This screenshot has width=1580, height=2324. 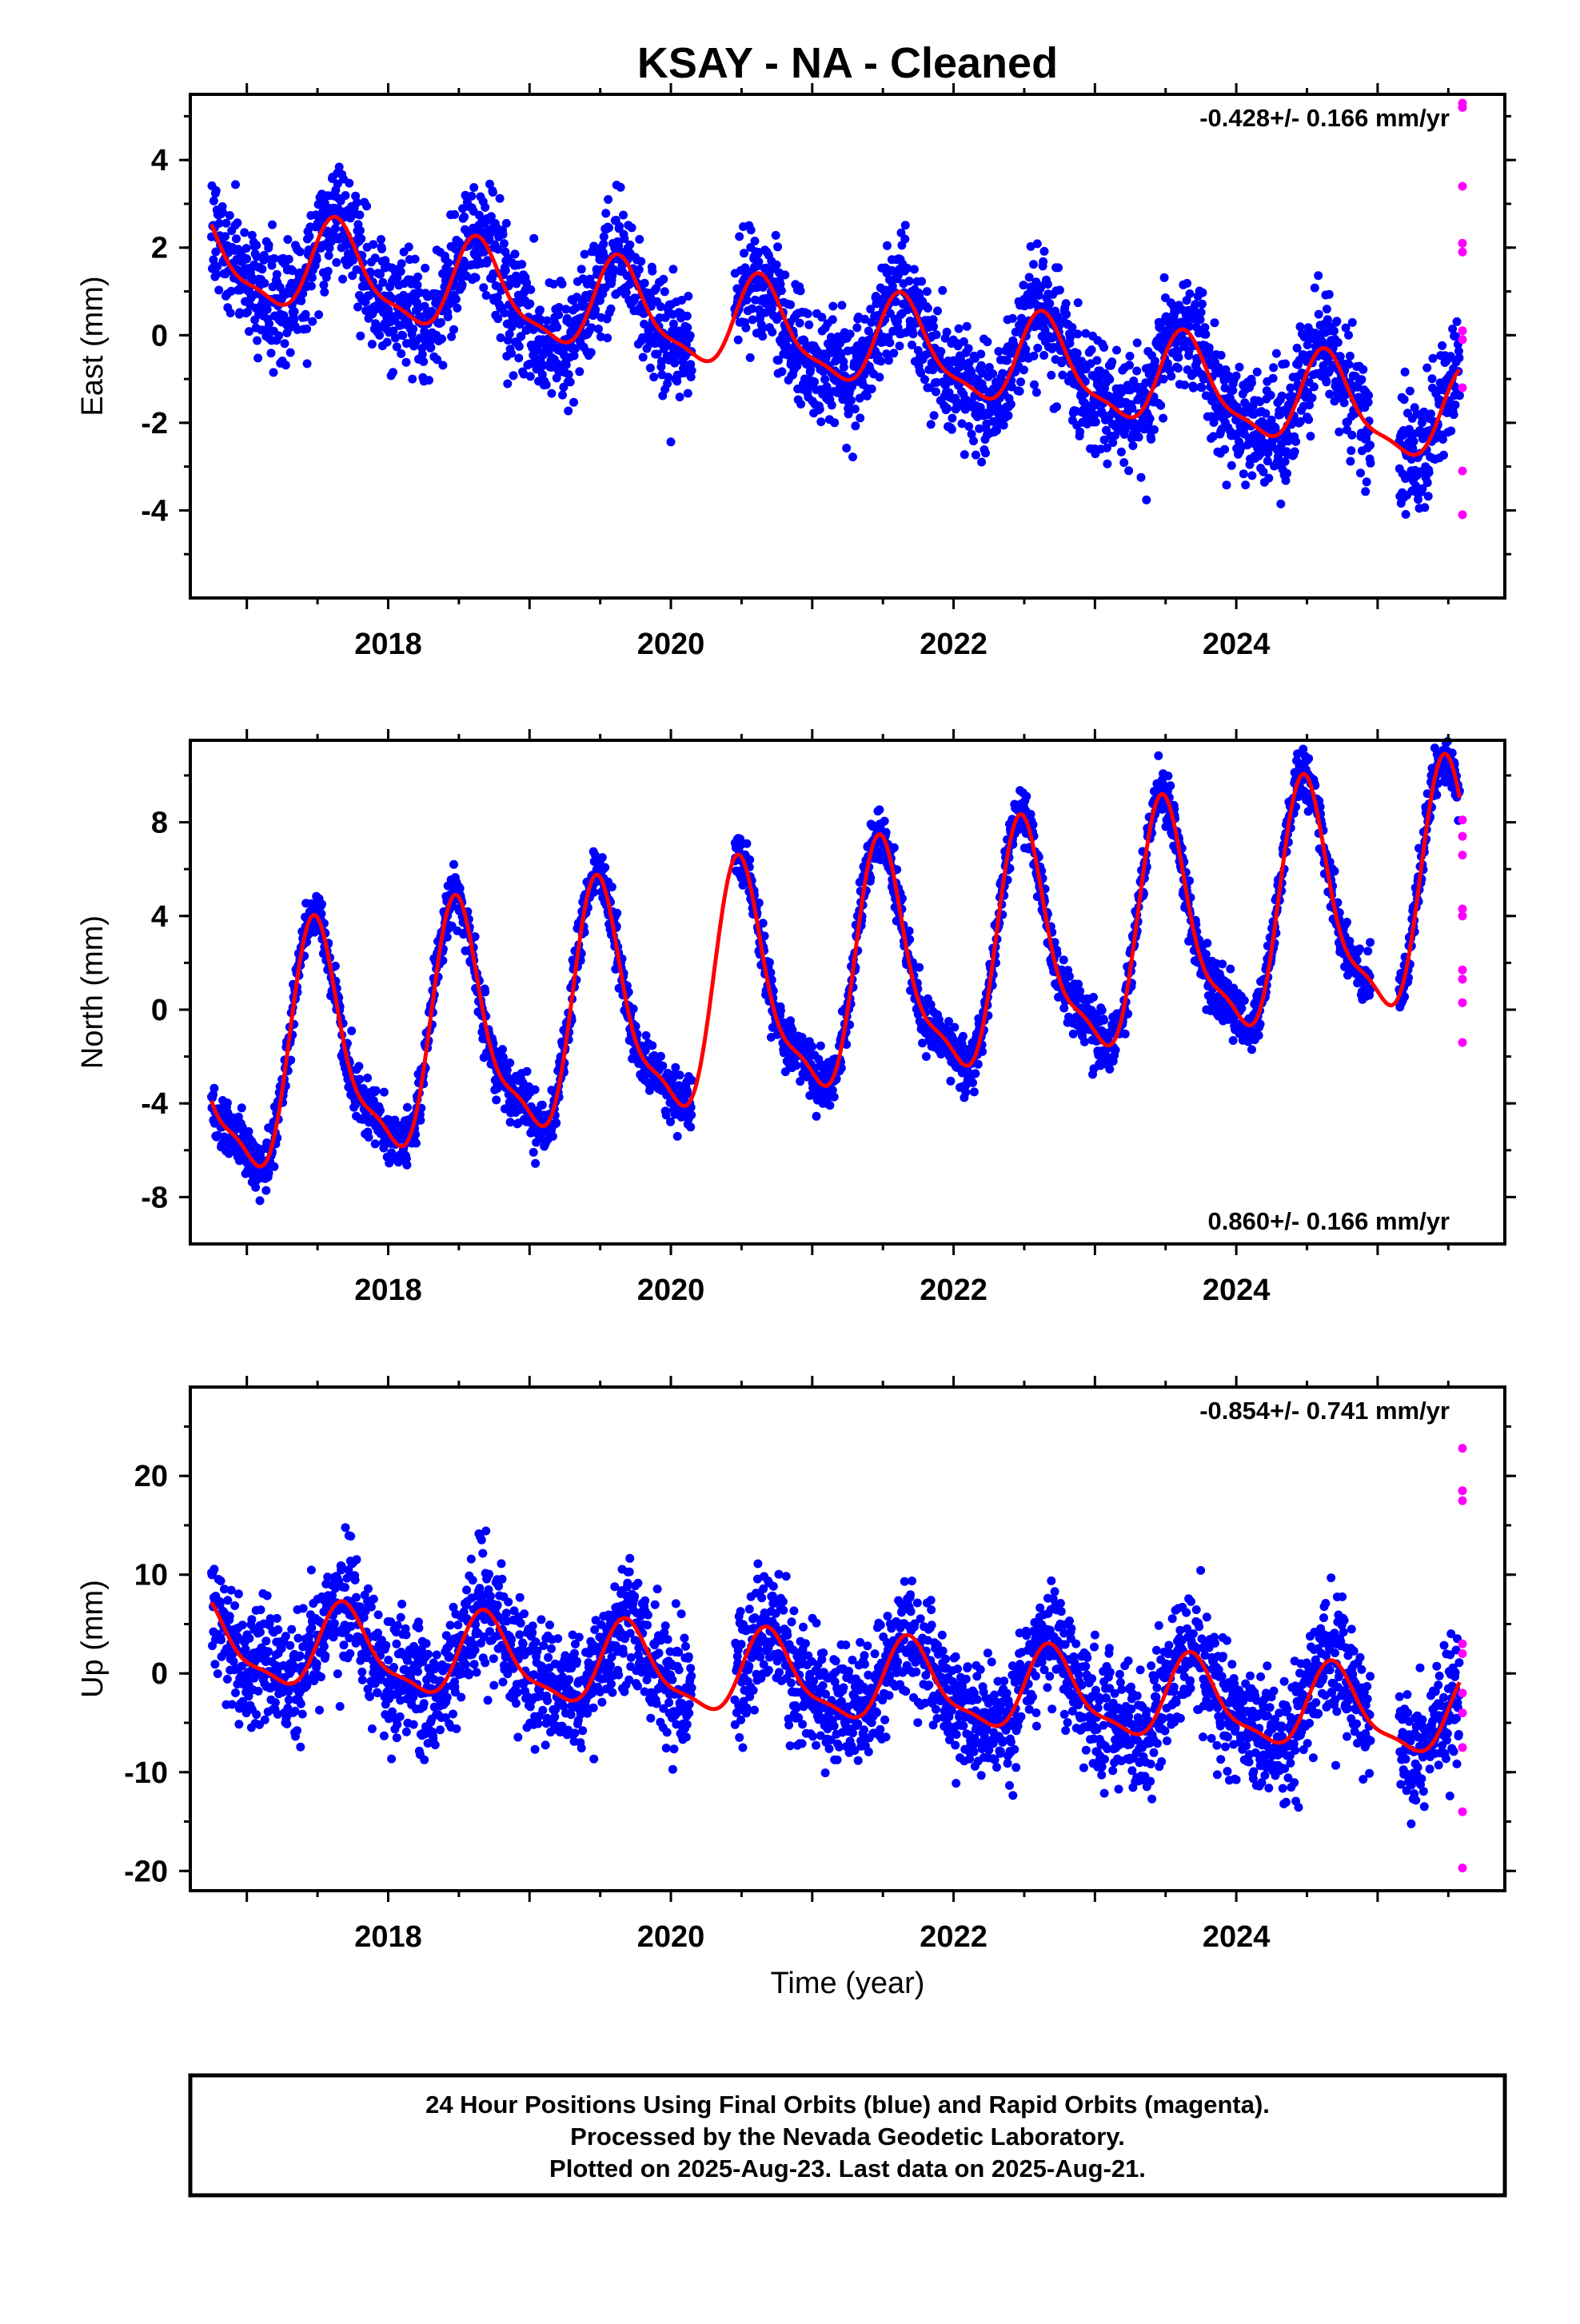 What do you see at coordinates (154, 424) in the screenshot?
I see `y-tick-label: -2` at bounding box center [154, 424].